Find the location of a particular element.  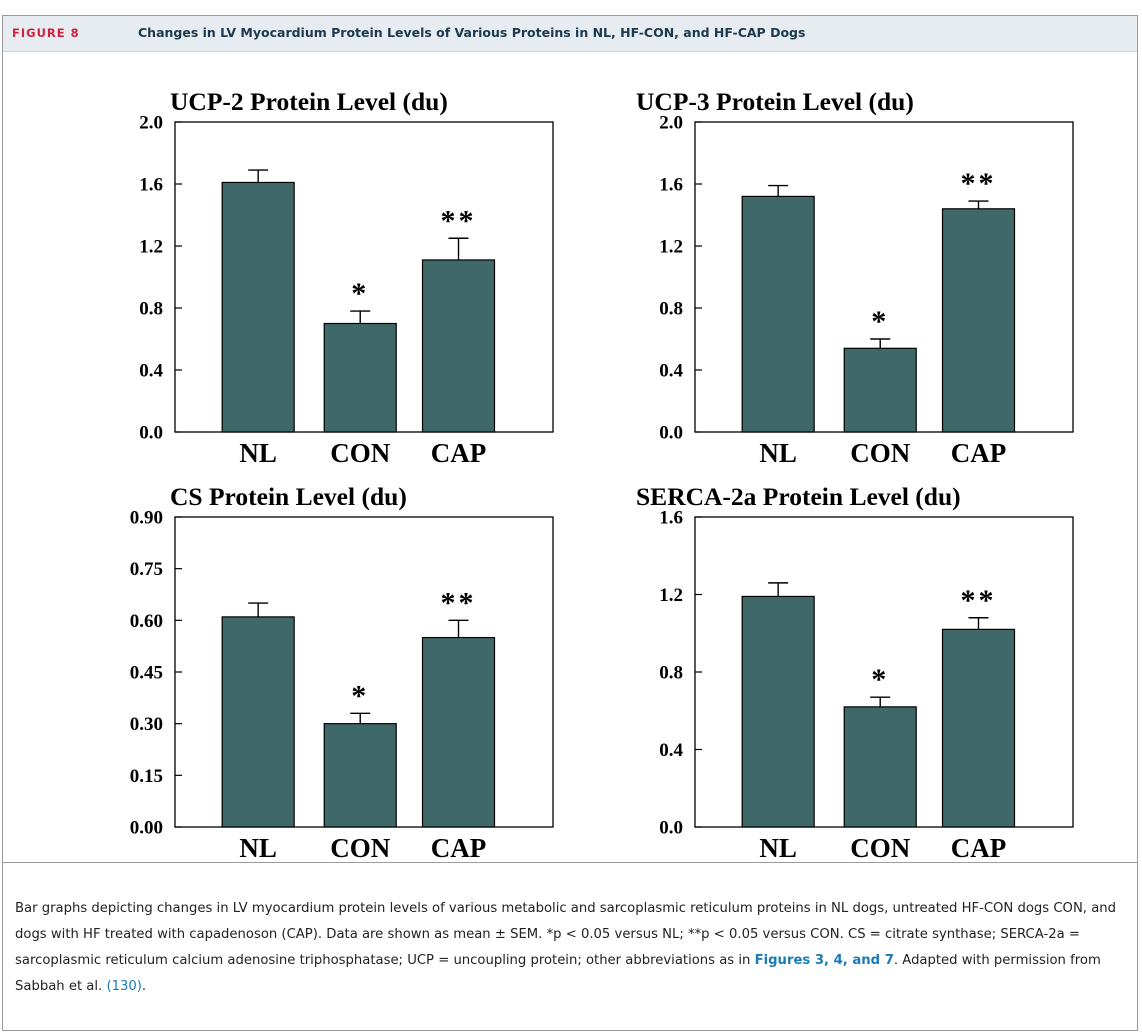

chart-title: UCP-2 Protein Level (du) is located at coordinates (309, 101).